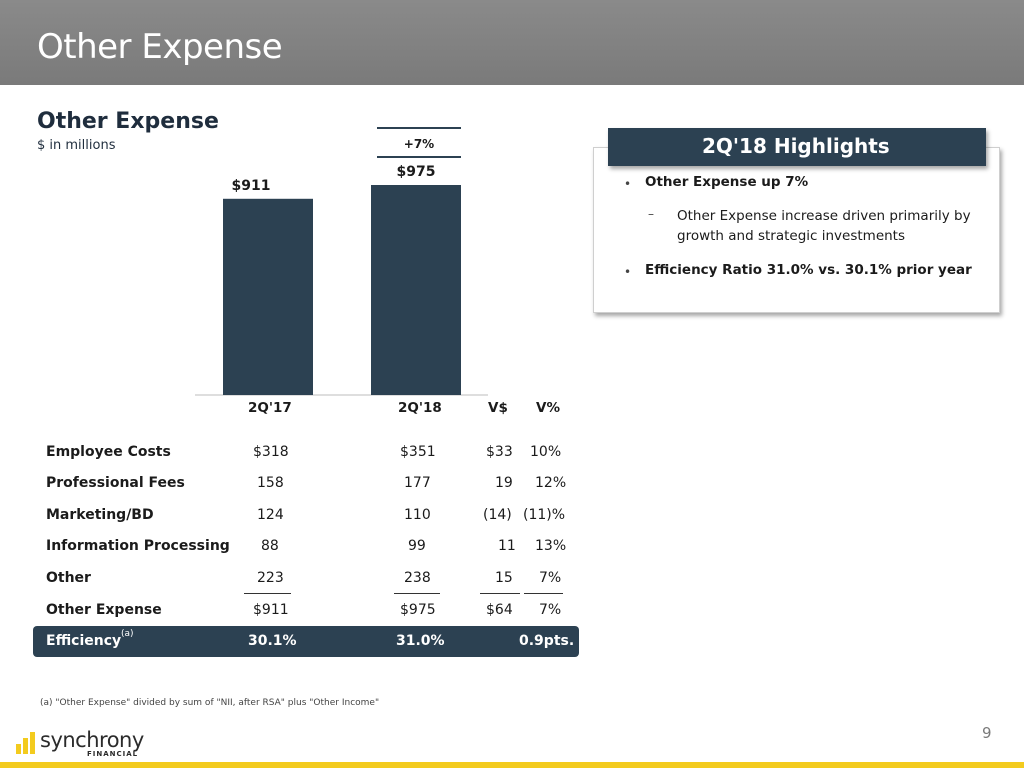 The height and width of the screenshot is (768, 1024). What do you see at coordinates (308, 547) in the screenshot?
I see `table-row: Information Processing 88 99 11 13%` at bounding box center [308, 547].